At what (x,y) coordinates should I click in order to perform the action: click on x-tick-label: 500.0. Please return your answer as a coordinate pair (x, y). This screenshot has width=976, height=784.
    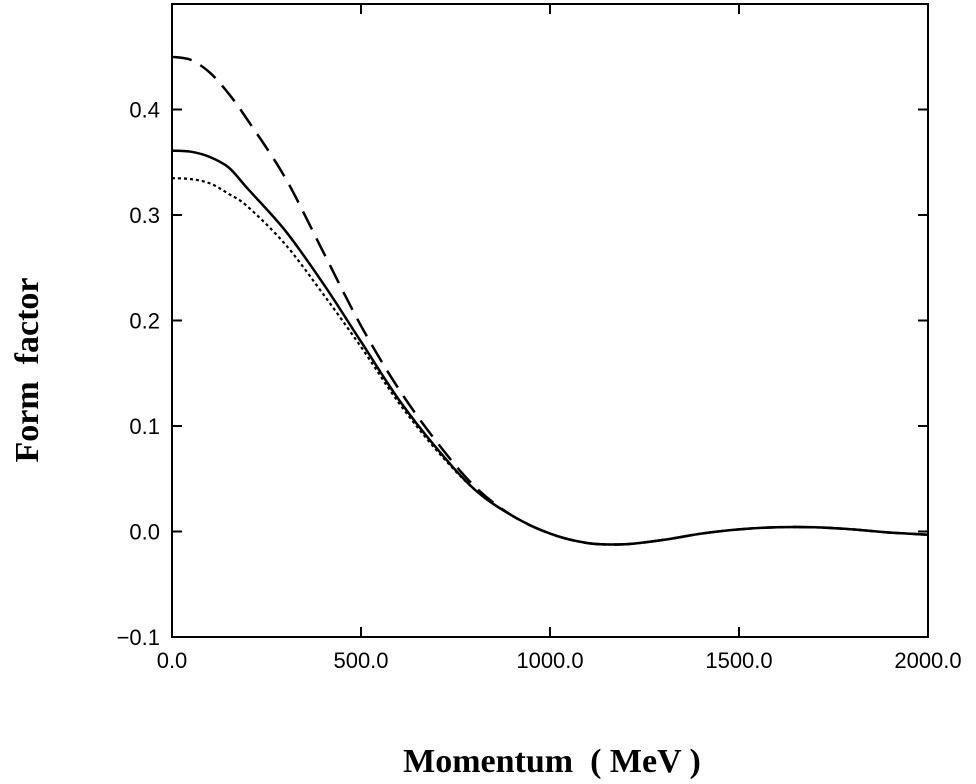
    Looking at the image, I should click on (360, 660).